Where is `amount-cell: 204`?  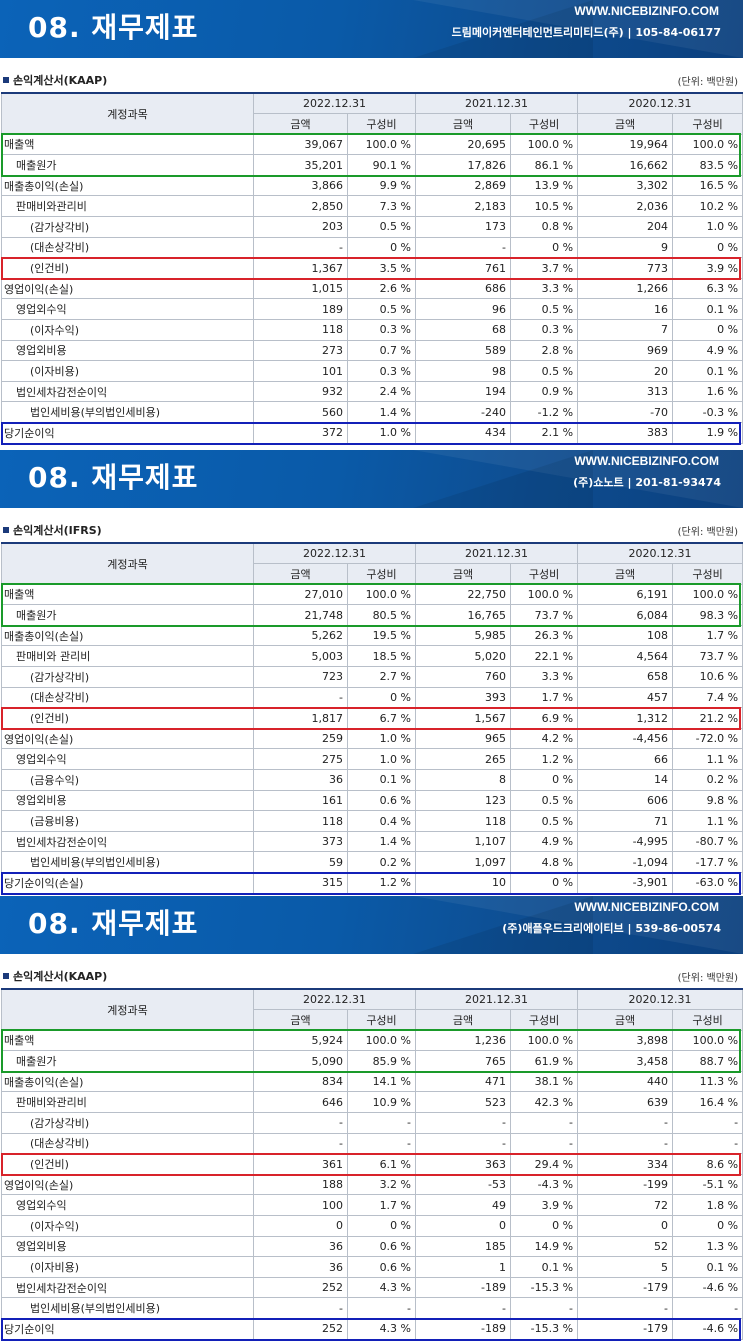 amount-cell: 204 is located at coordinates (625, 227).